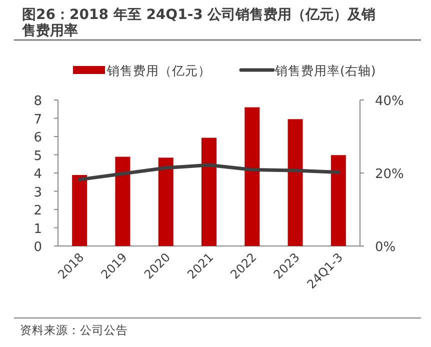  What do you see at coordinates (38, 174) in the screenshot?
I see `y-tick-label: 4` at bounding box center [38, 174].